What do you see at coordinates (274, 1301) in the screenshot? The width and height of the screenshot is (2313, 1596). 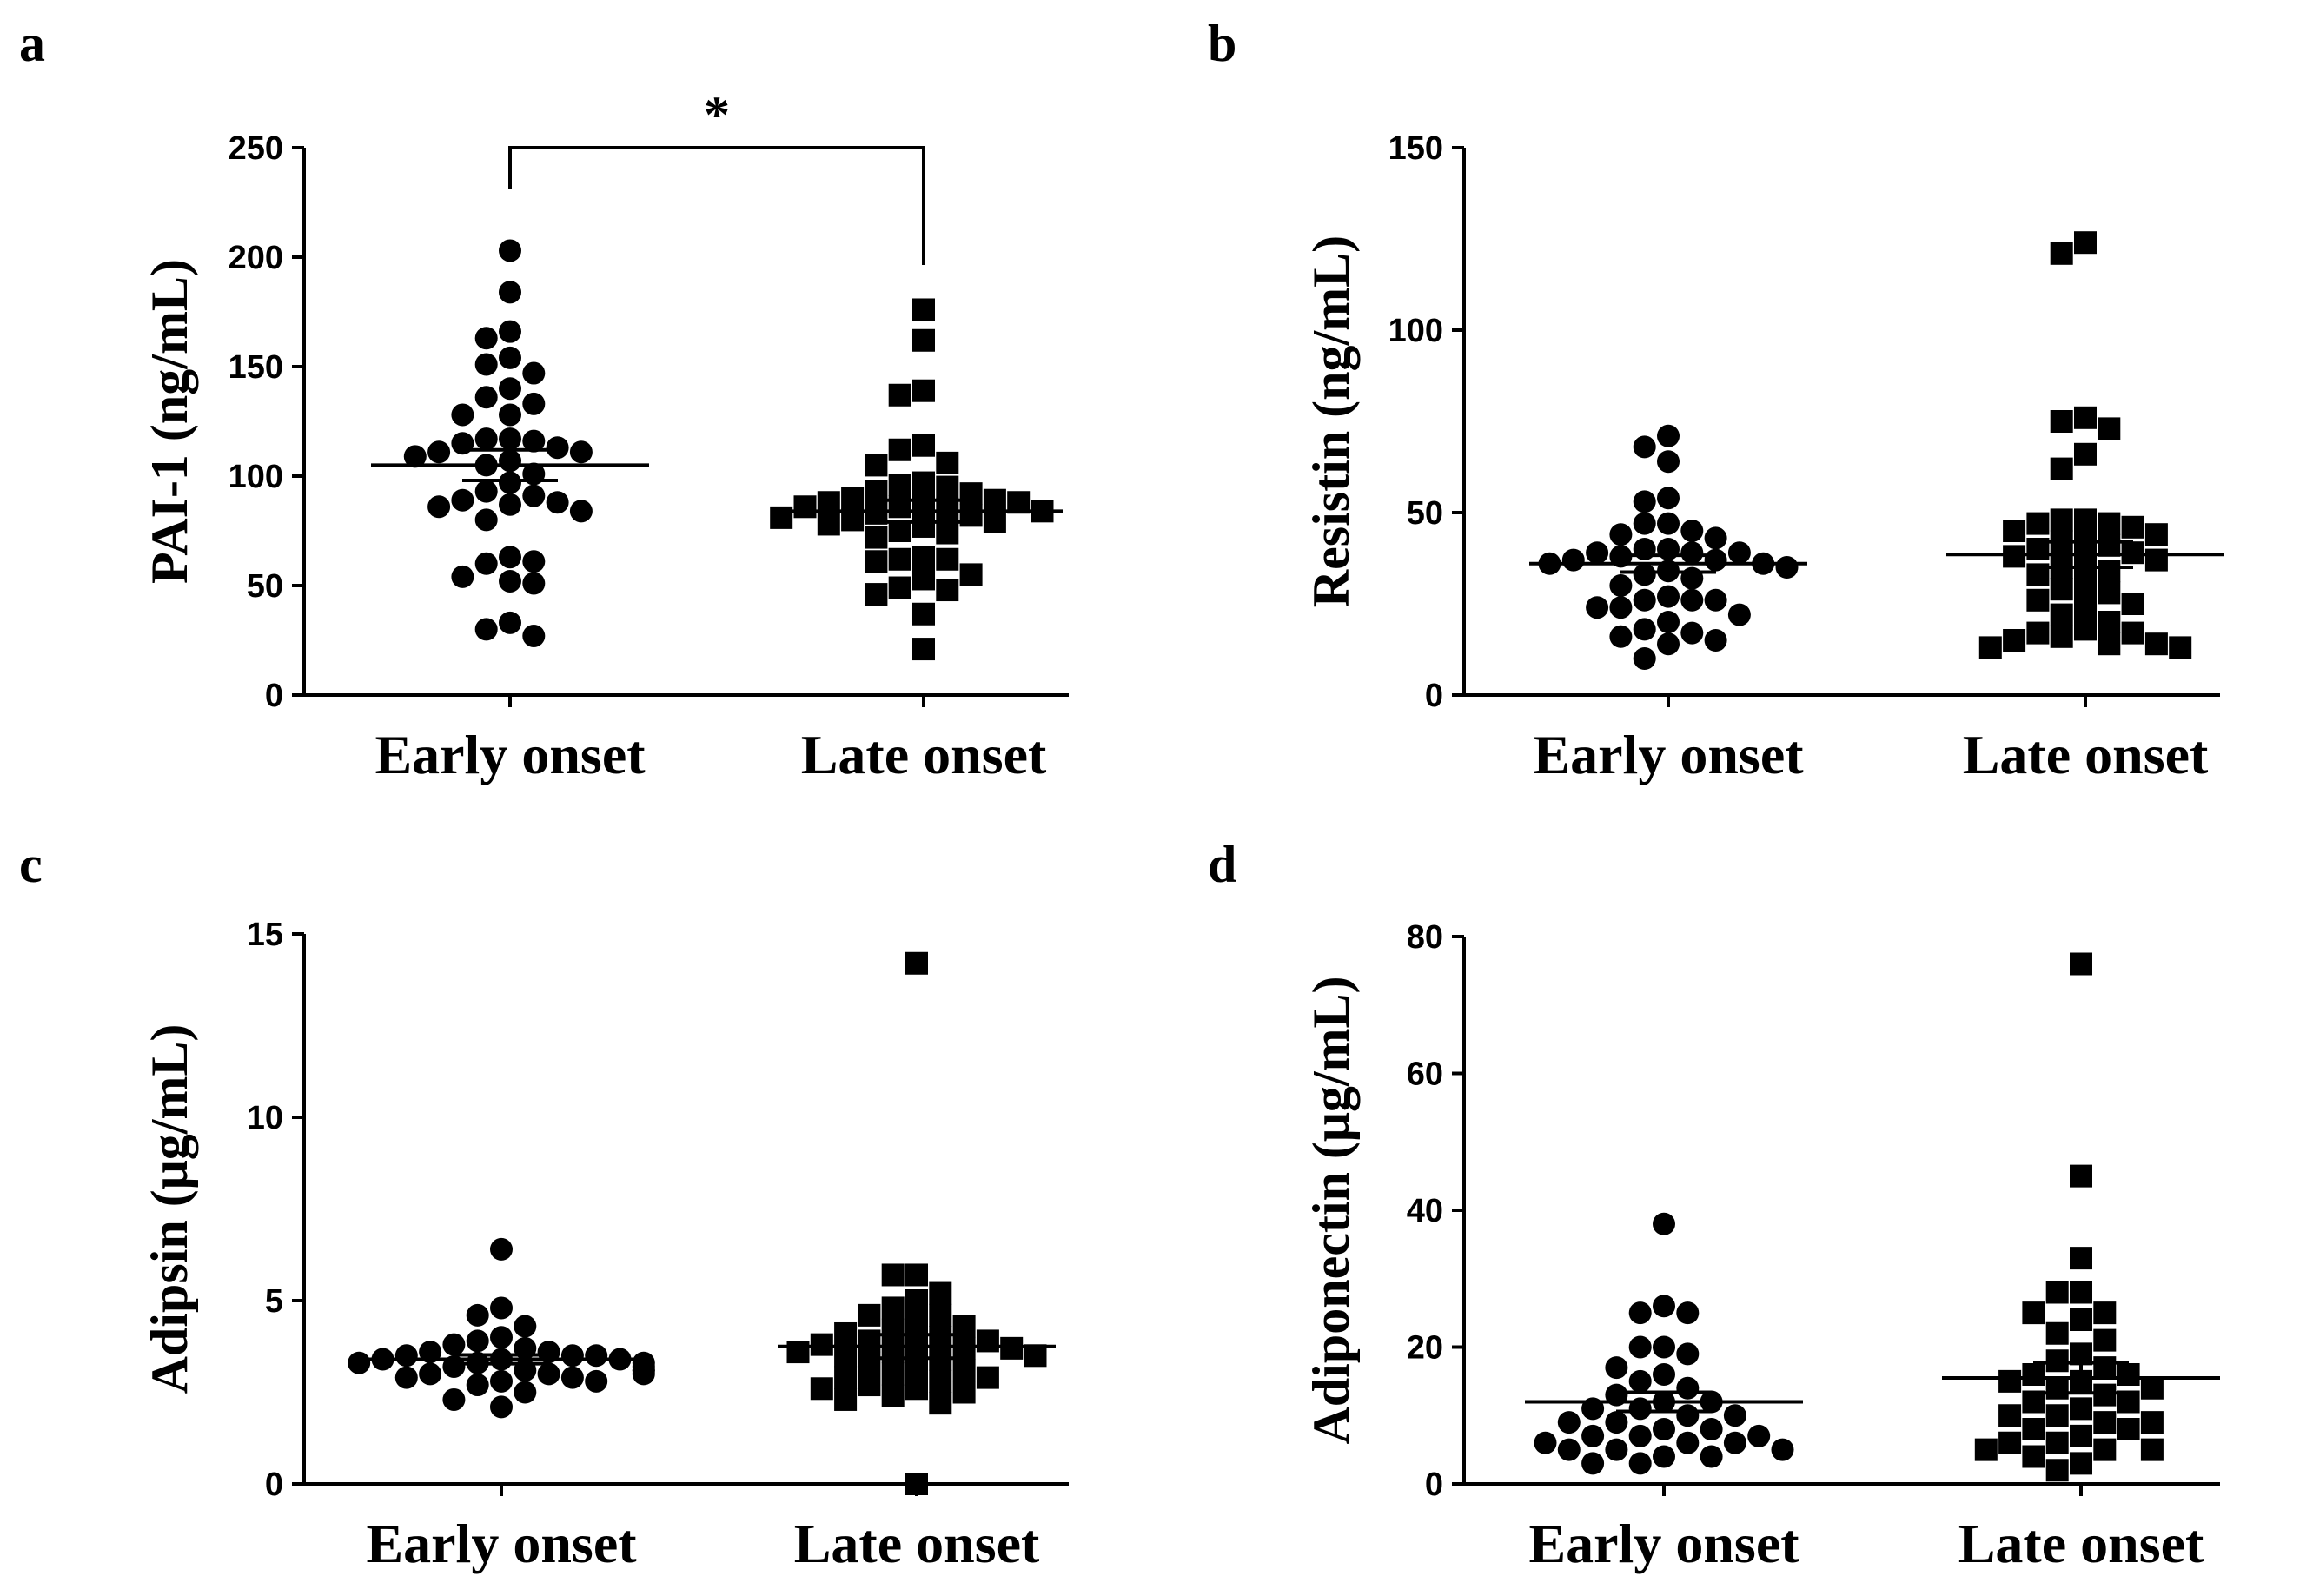 I see `y-tick-label: 5` at bounding box center [274, 1301].